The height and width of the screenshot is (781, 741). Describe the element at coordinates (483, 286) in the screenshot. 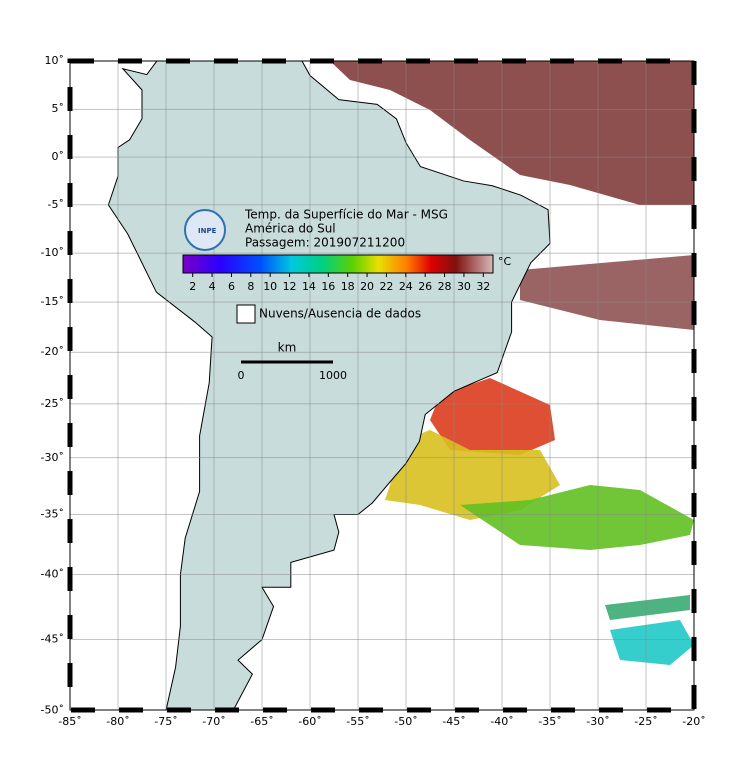

I see `colorbar-tick-label: 32` at that location.